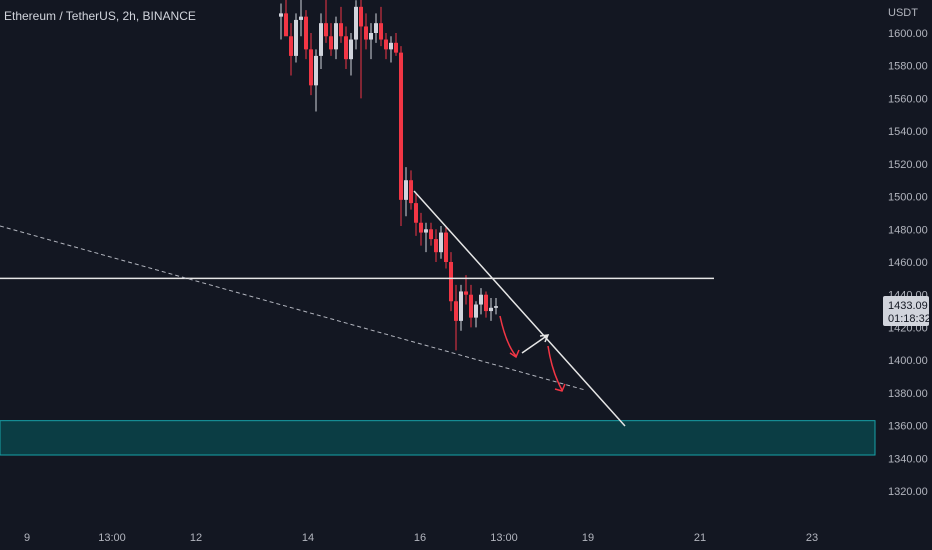  Describe the element at coordinates (903, 13) in the screenshot. I see `currency-label: USDT` at that location.